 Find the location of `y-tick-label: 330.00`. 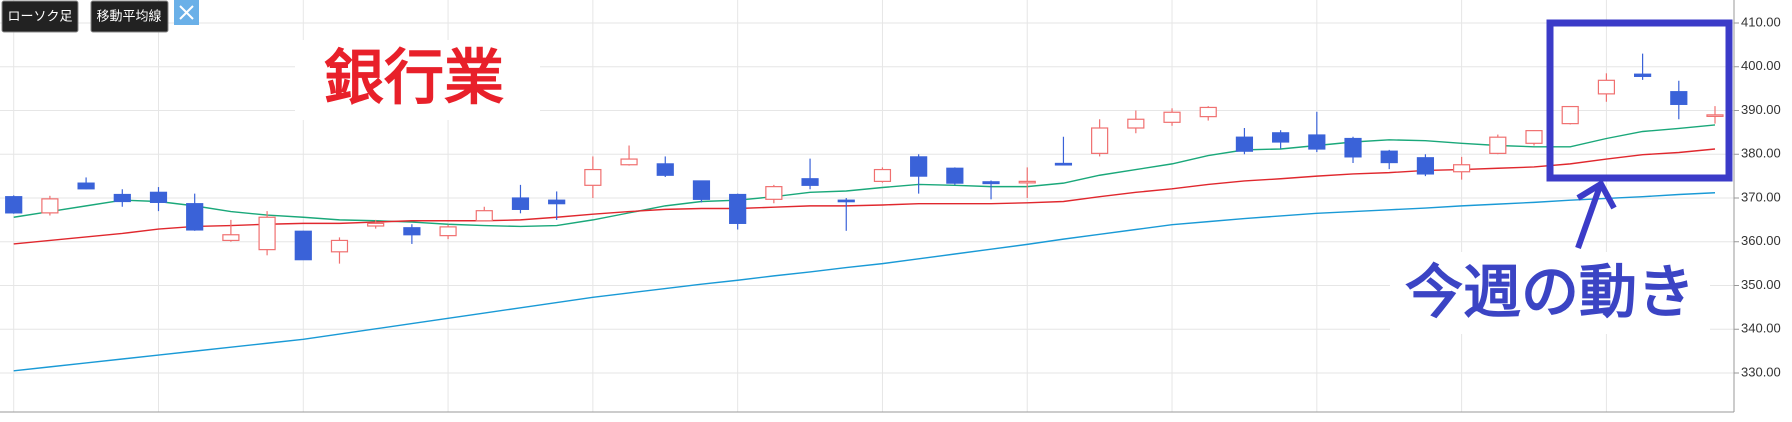

y-tick-label: 330.00 is located at coordinates (1761, 371).